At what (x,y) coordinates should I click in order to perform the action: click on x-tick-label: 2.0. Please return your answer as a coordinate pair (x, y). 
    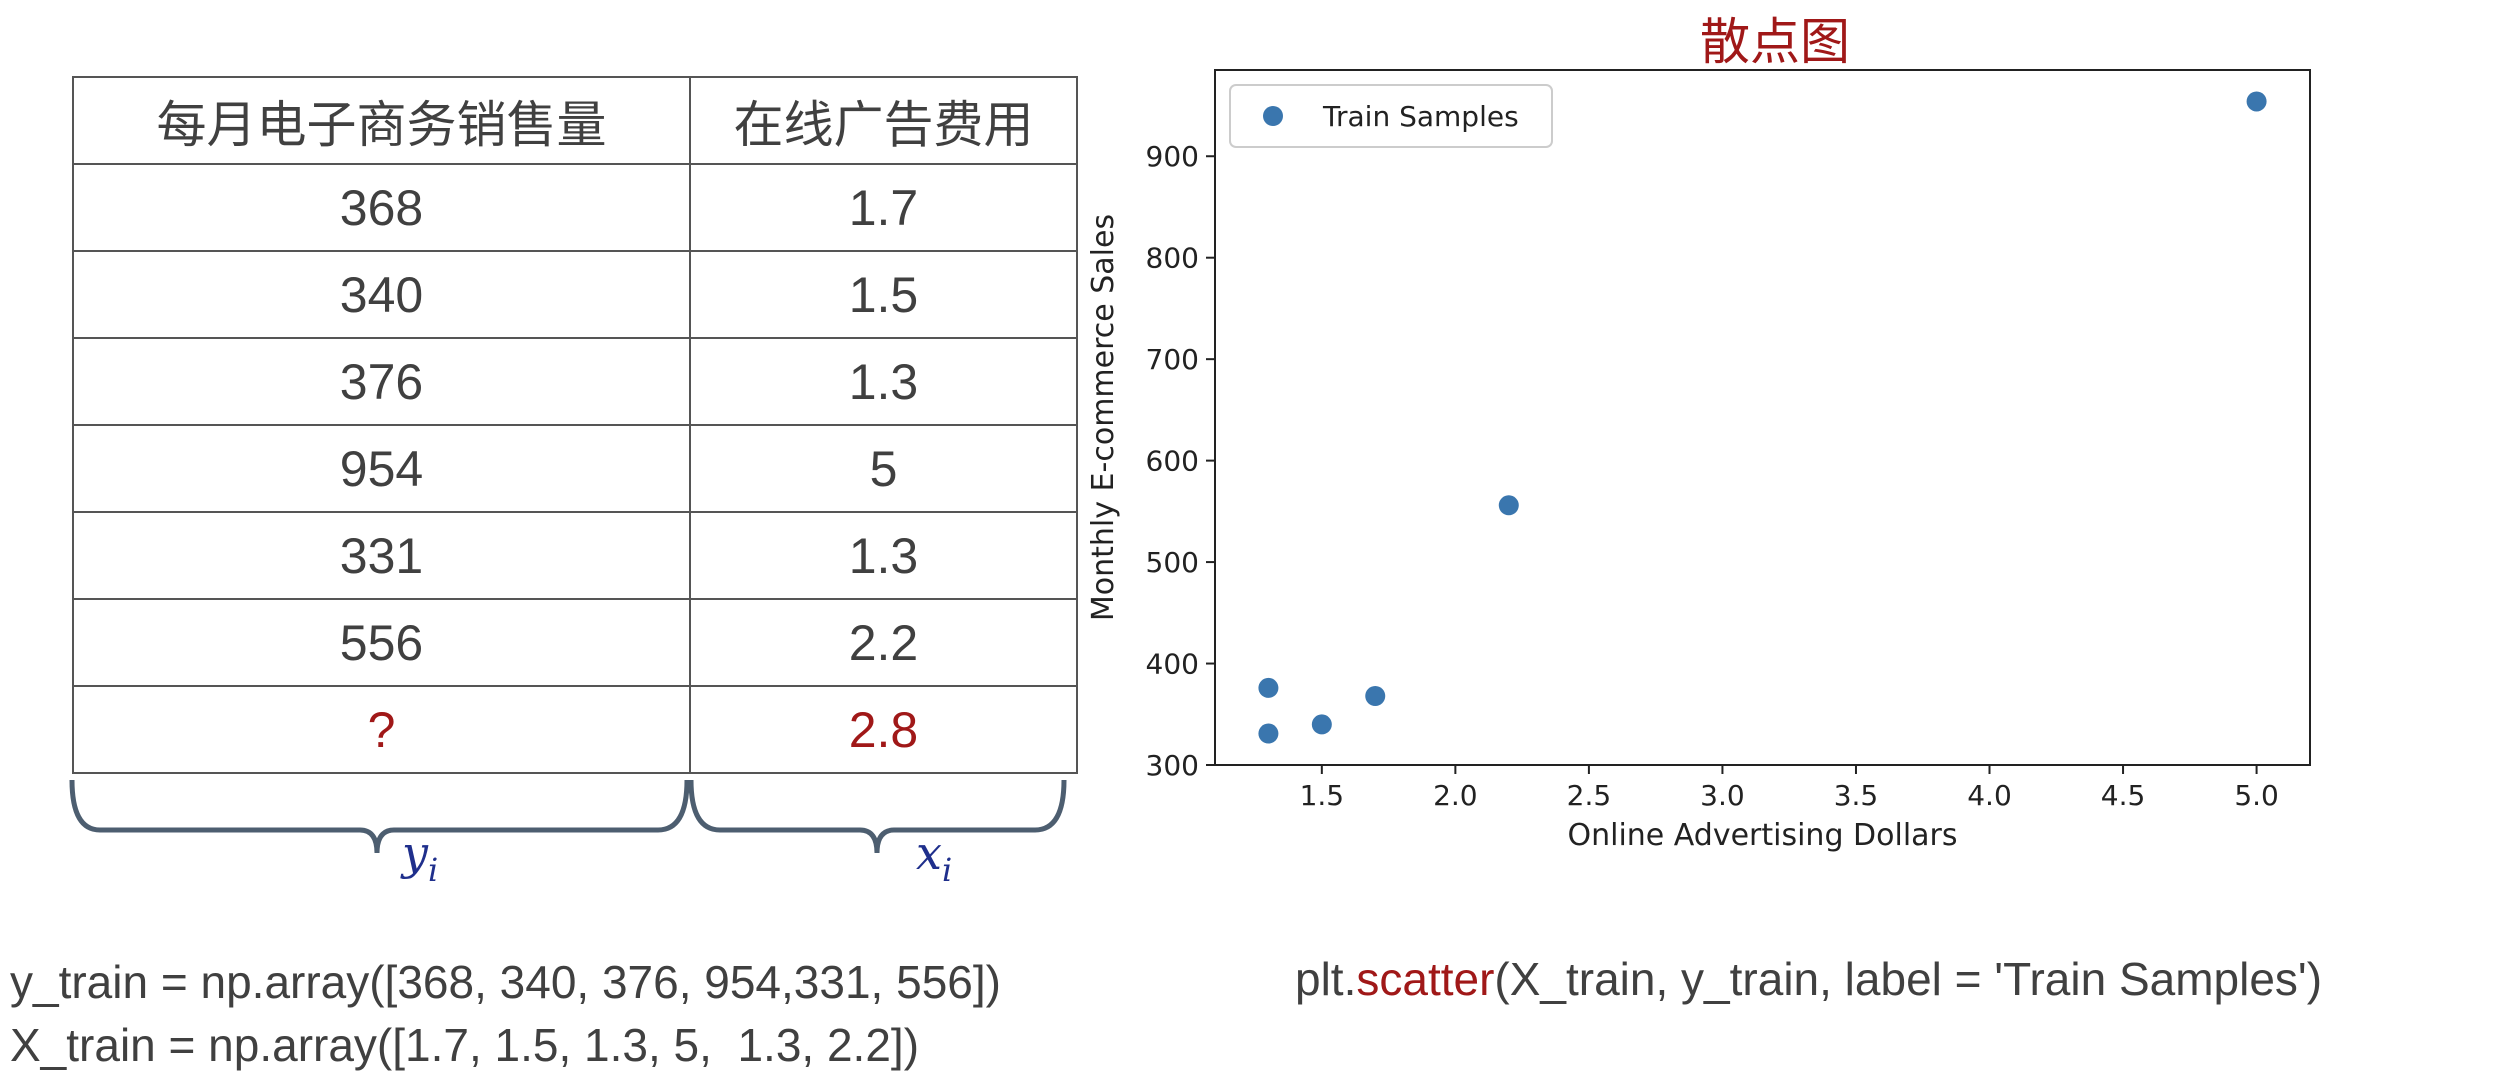
    Looking at the image, I should click on (1455, 795).